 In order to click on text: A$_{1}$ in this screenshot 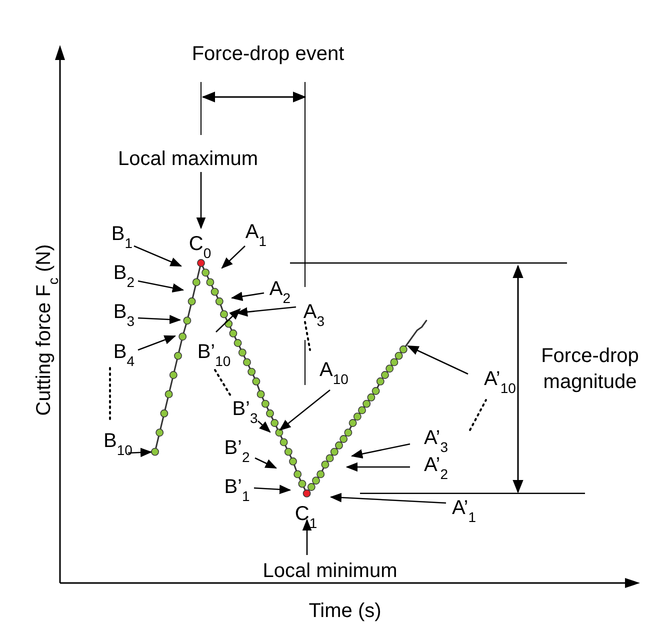, I will do `click(256, 235)`.